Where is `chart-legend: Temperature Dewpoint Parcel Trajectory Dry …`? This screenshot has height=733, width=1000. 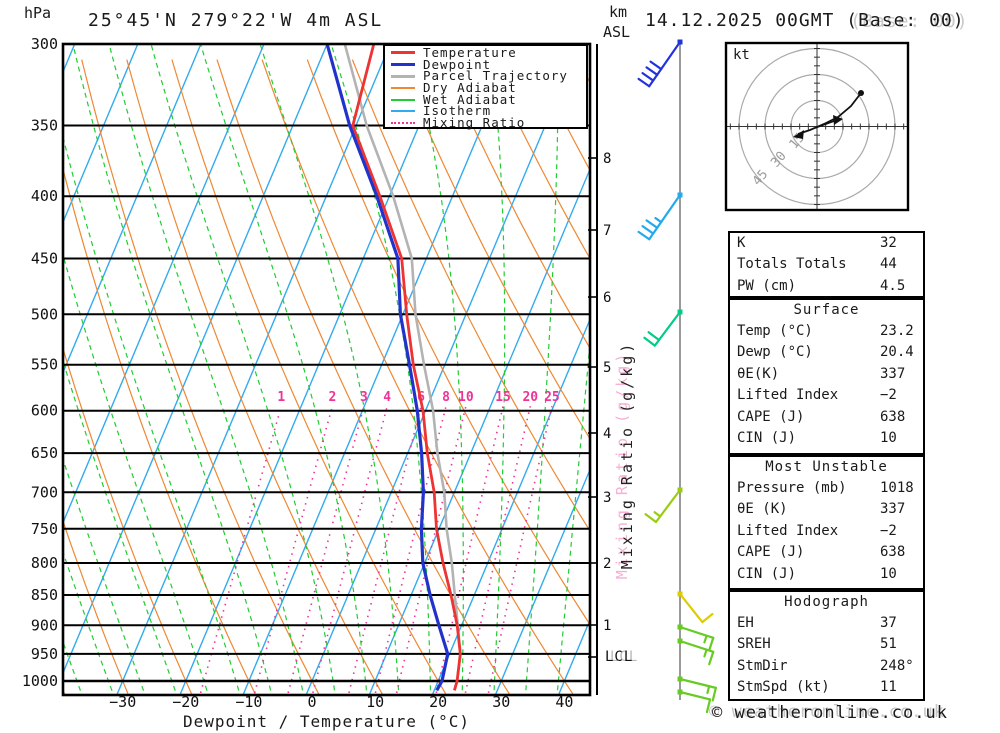 chart-legend: Temperature Dewpoint Parcel Trajectory Dry … is located at coordinates (485, 86).